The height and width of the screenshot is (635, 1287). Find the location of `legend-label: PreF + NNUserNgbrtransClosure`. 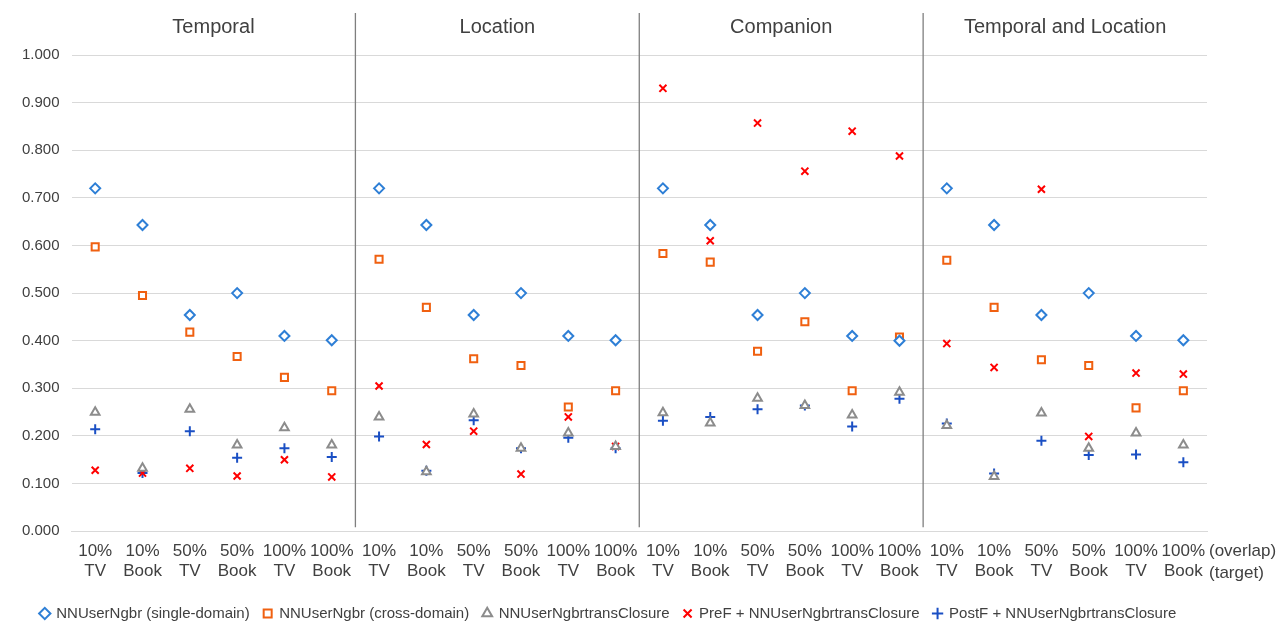

legend-label: PreF + NNUserNgbrtransClosure is located at coordinates (809, 612).